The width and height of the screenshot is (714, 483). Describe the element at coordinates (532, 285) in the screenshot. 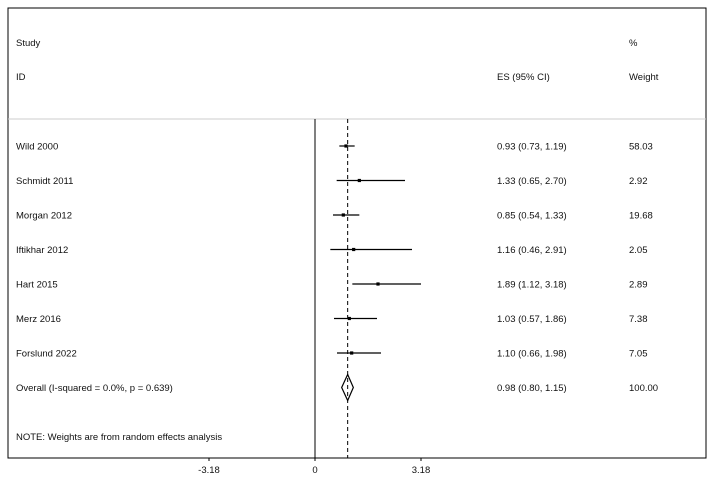

I see `effect-size-label: 1.89 (1.12, 3.18)` at that location.